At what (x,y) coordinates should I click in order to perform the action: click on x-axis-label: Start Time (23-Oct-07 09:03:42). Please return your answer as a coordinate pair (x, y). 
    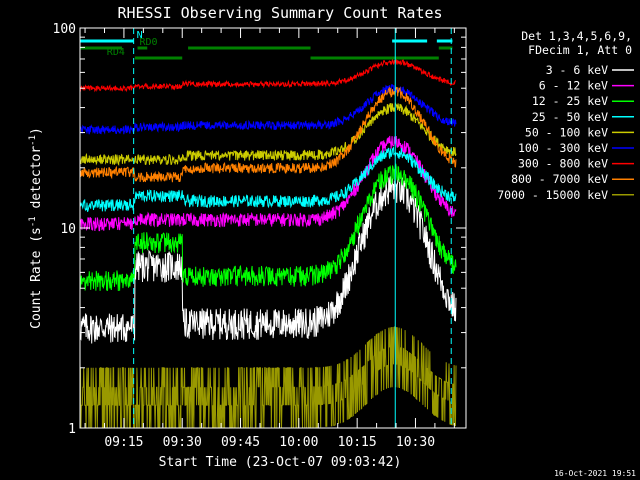
    Looking at the image, I should click on (280, 462).